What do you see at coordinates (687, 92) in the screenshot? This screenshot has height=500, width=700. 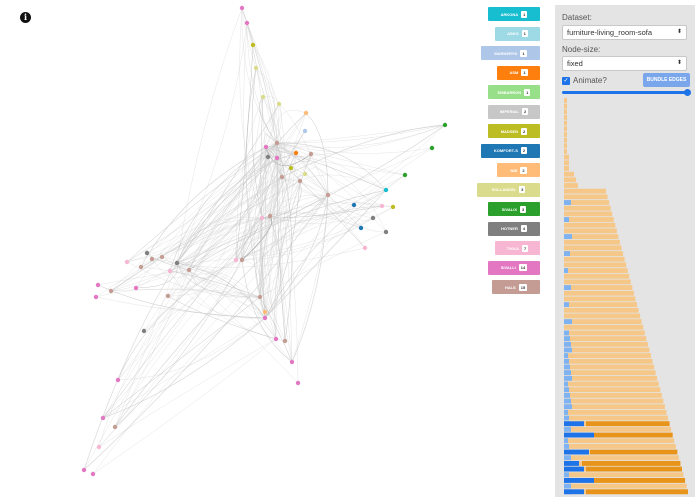 I see `slider-thumb` at bounding box center [687, 92].